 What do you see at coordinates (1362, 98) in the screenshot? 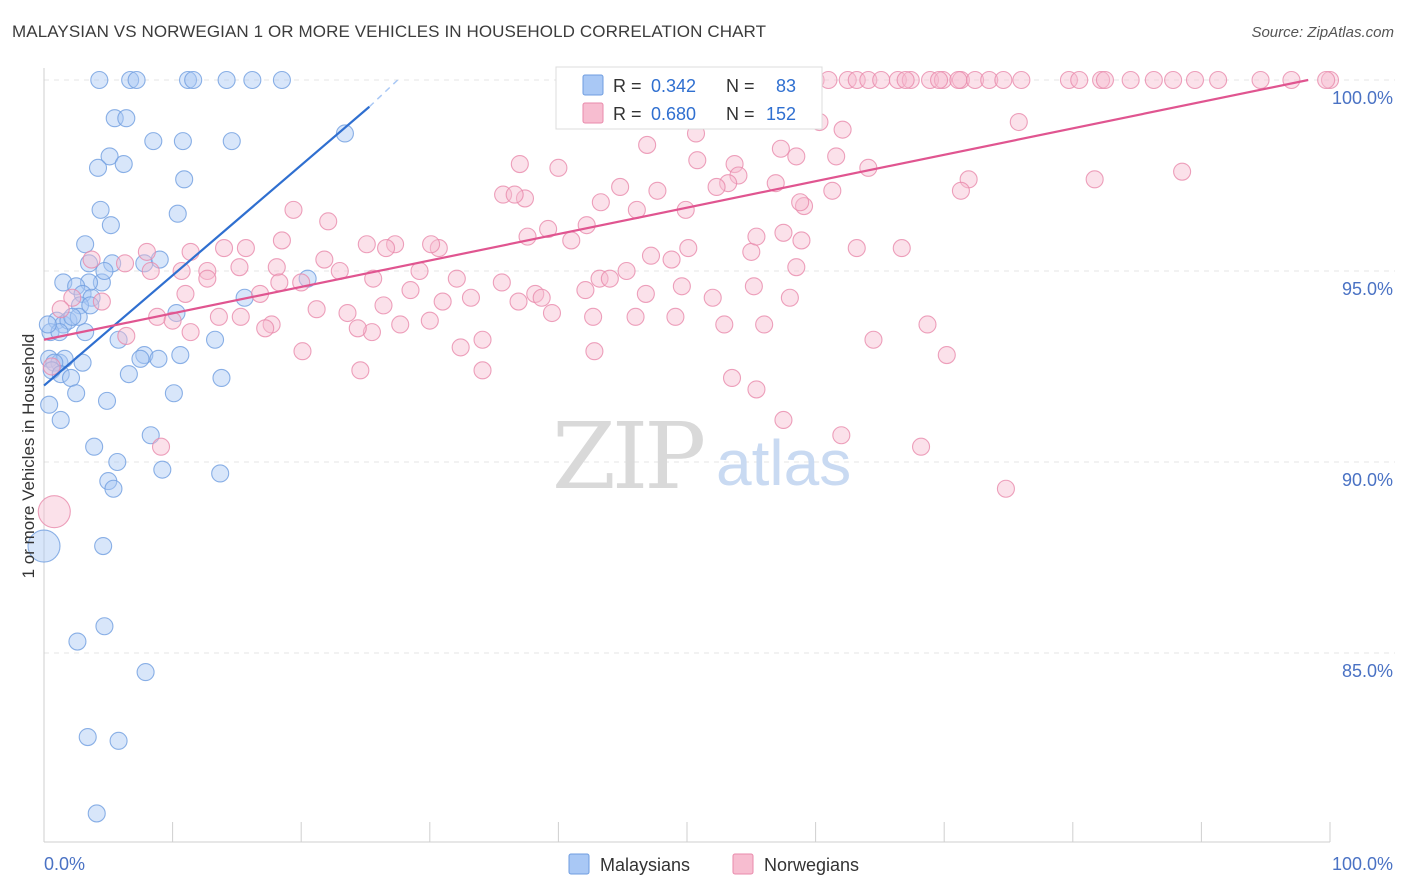
I see `y-tick-label-0: 100.0%` at bounding box center [1362, 98].